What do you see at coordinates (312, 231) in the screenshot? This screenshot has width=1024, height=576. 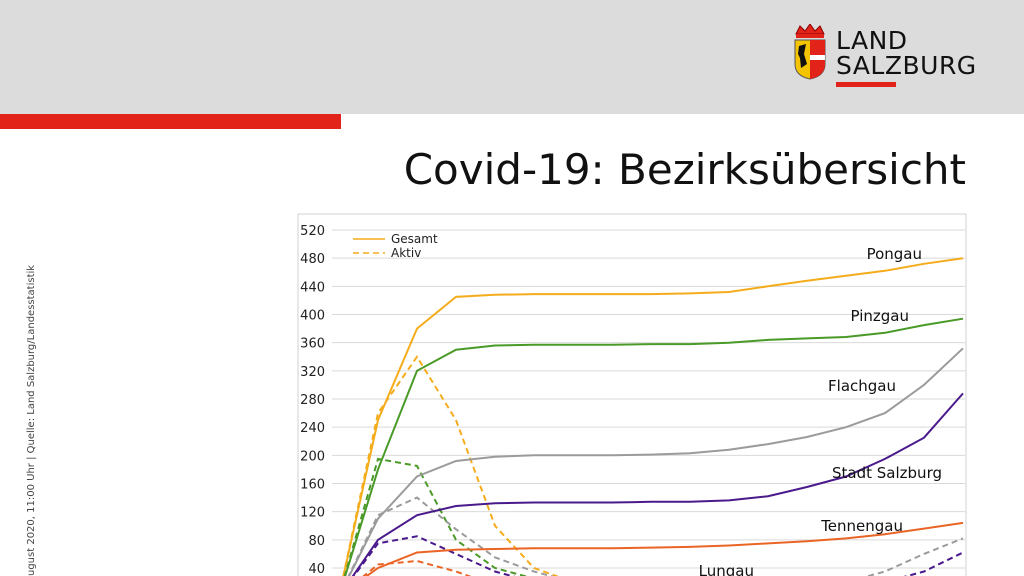 I see `y-tick-label: 520` at bounding box center [312, 231].